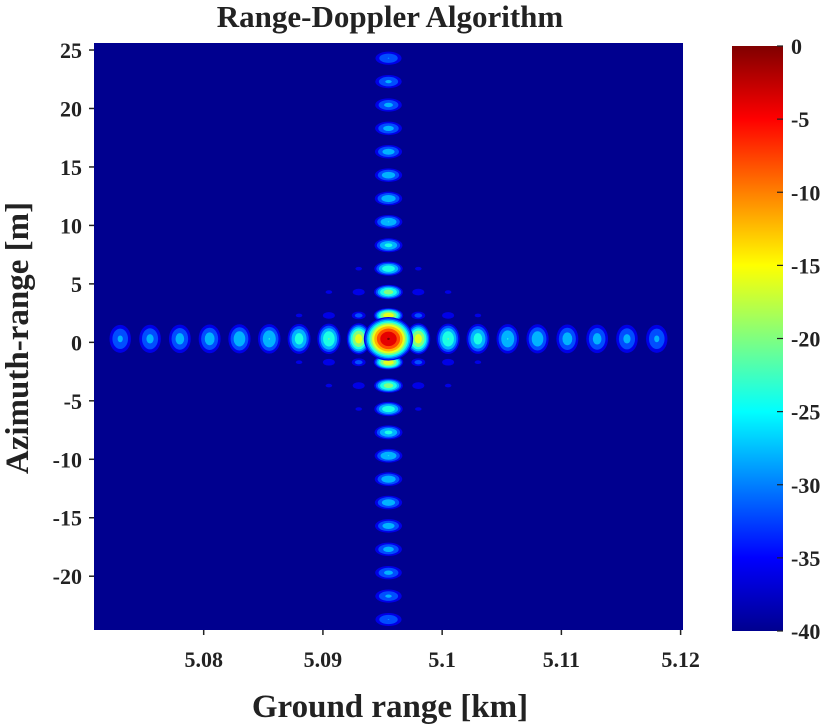 This screenshot has height=727, width=827. What do you see at coordinates (680, 659) in the screenshot?
I see `x-tick-label: 5.12` at bounding box center [680, 659].